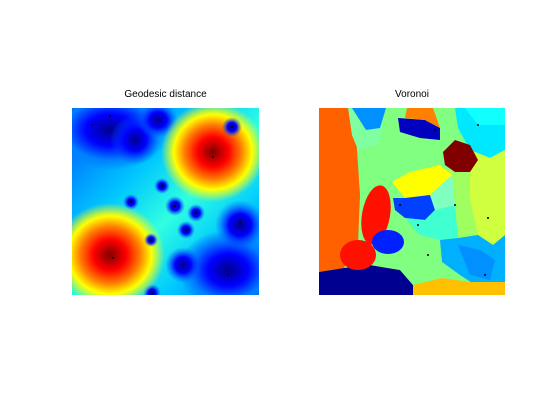  I want to click on geodesic-distance-title: Geodesic distance, so click(165, 94).